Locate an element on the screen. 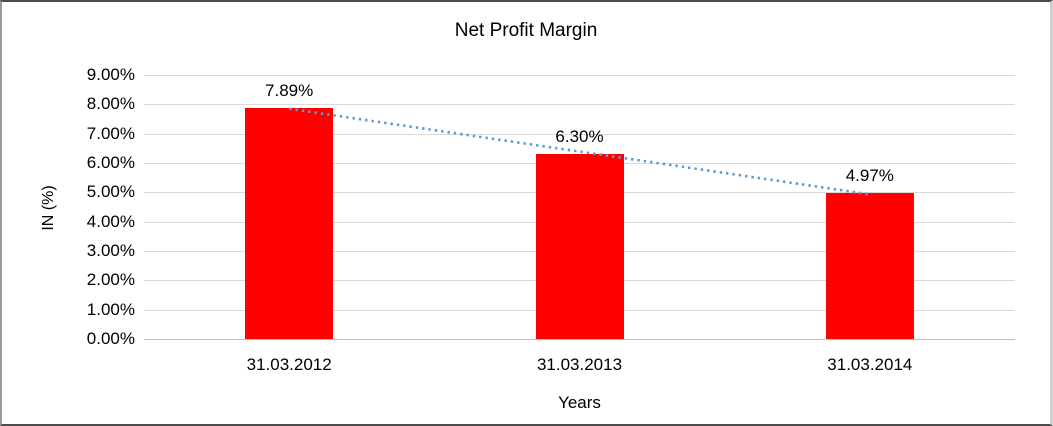 The height and width of the screenshot is (426, 1053). y-axis-tick-label: 2.00% is located at coordinates (110, 280).